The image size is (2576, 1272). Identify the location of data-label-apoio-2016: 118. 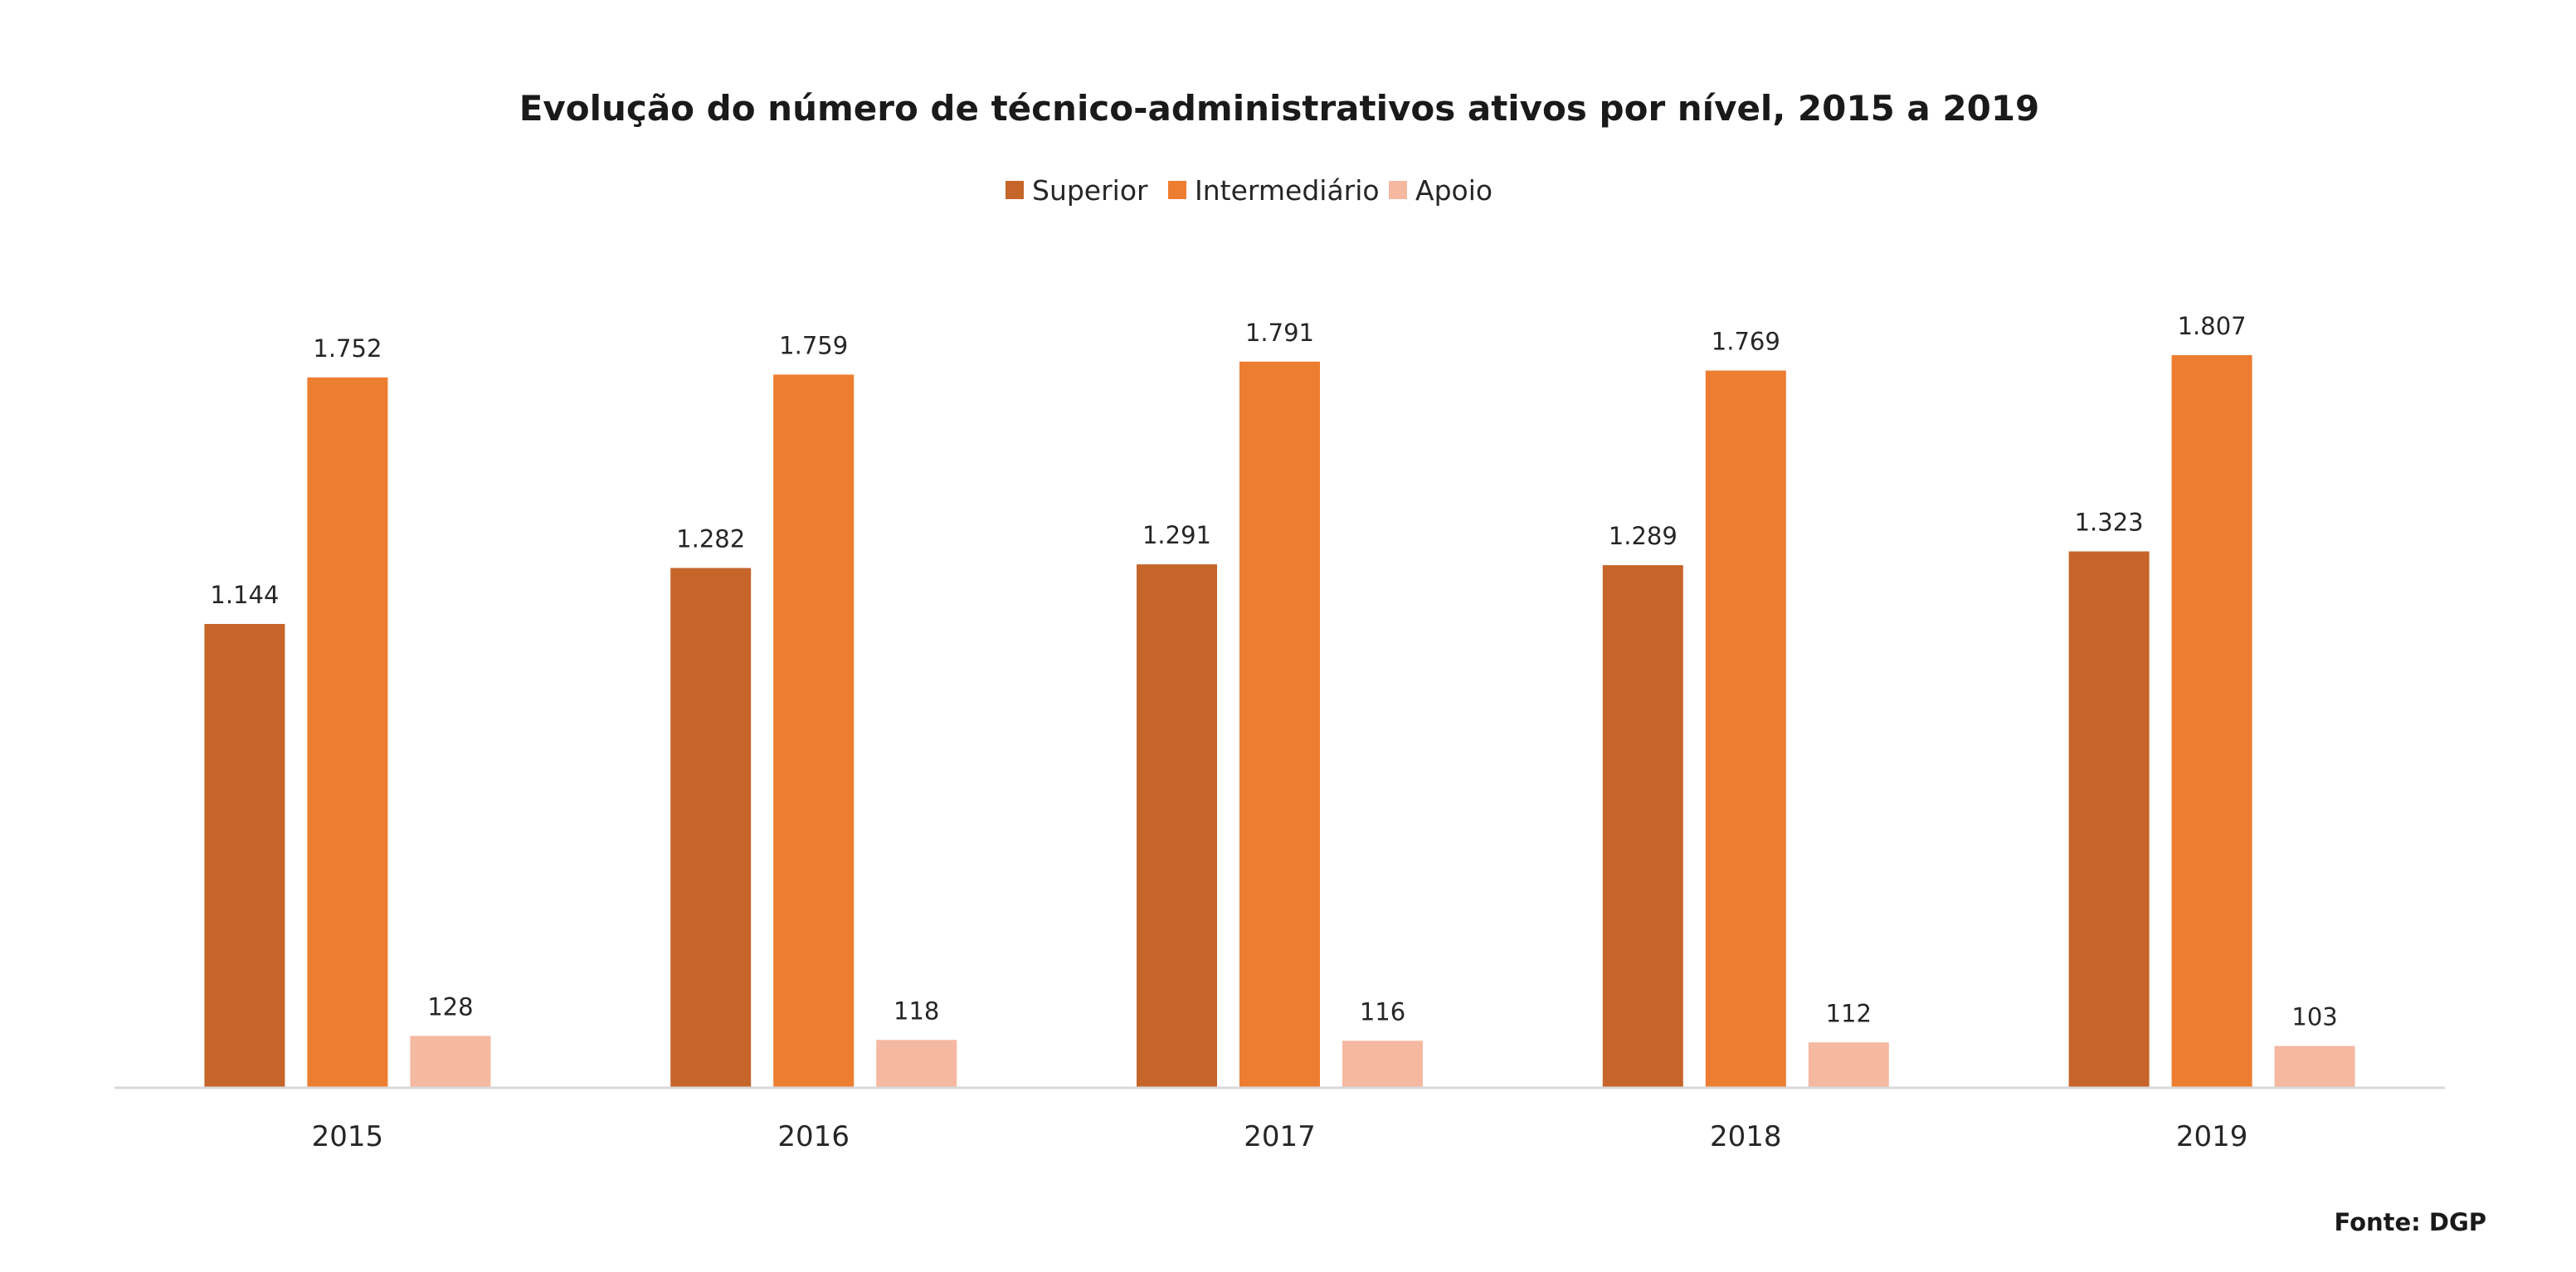
(916, 1011).